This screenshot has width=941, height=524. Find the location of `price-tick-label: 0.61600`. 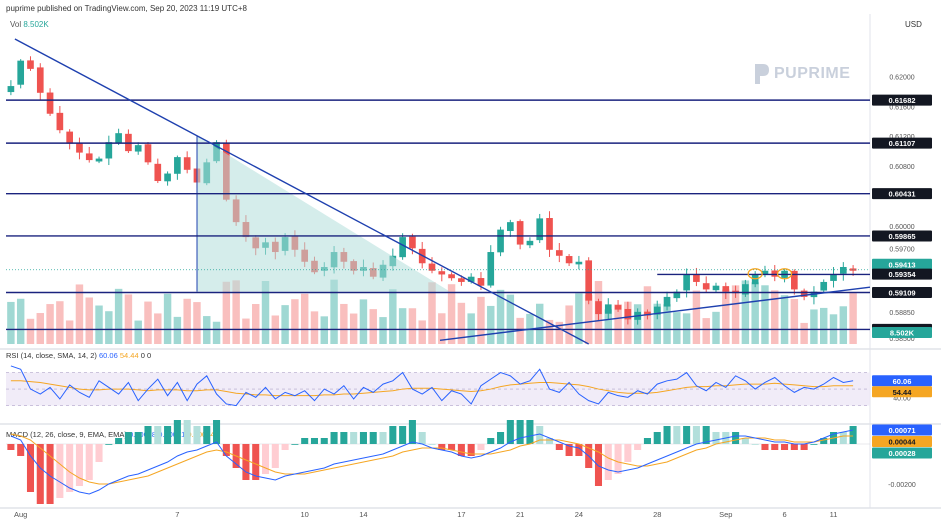

price-tick-label: 0.61600 is located at coordinates (901, 107).